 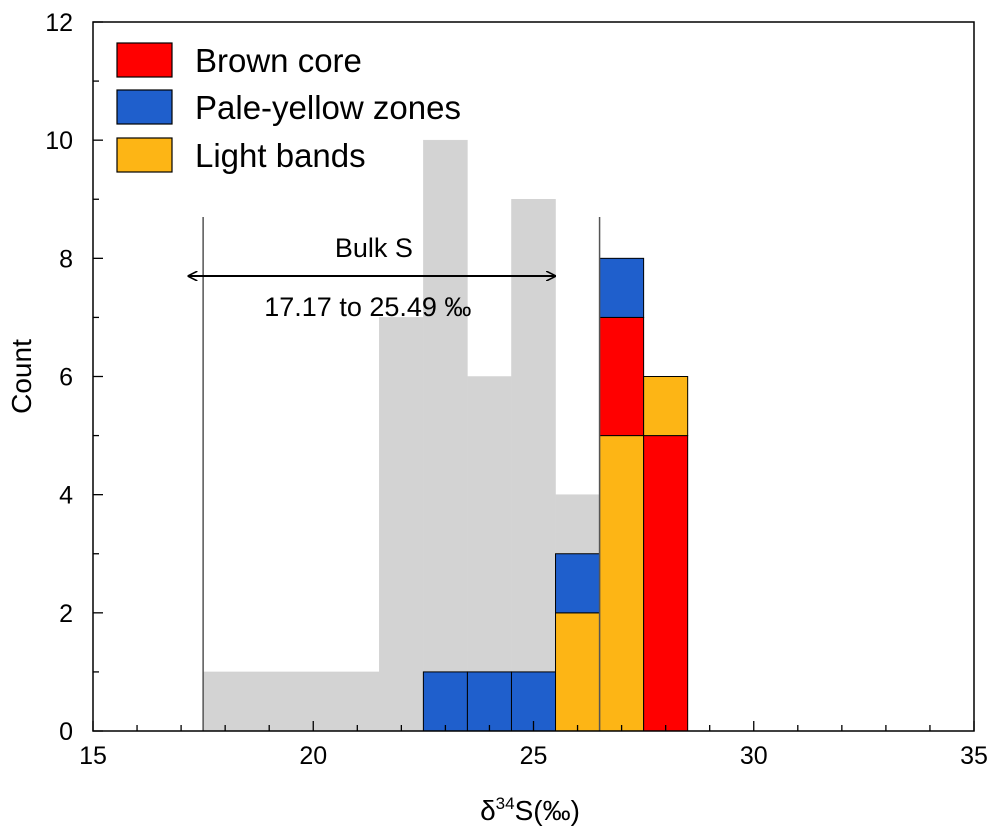 I want to click on x-tick-label: 20, so click(x=313, y=756).